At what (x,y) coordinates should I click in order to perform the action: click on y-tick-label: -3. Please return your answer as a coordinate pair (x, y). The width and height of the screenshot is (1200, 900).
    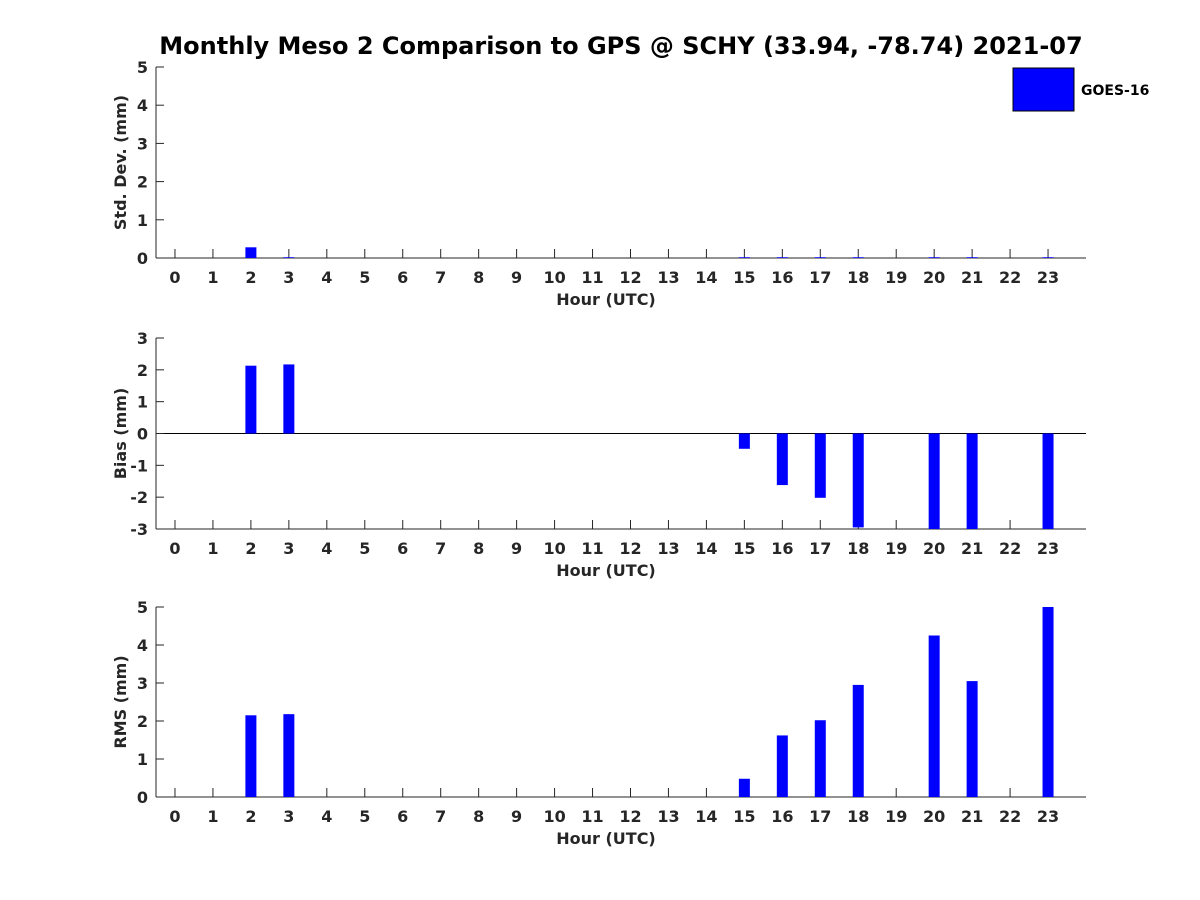
    Looking at the image, I should click on (139, 529).